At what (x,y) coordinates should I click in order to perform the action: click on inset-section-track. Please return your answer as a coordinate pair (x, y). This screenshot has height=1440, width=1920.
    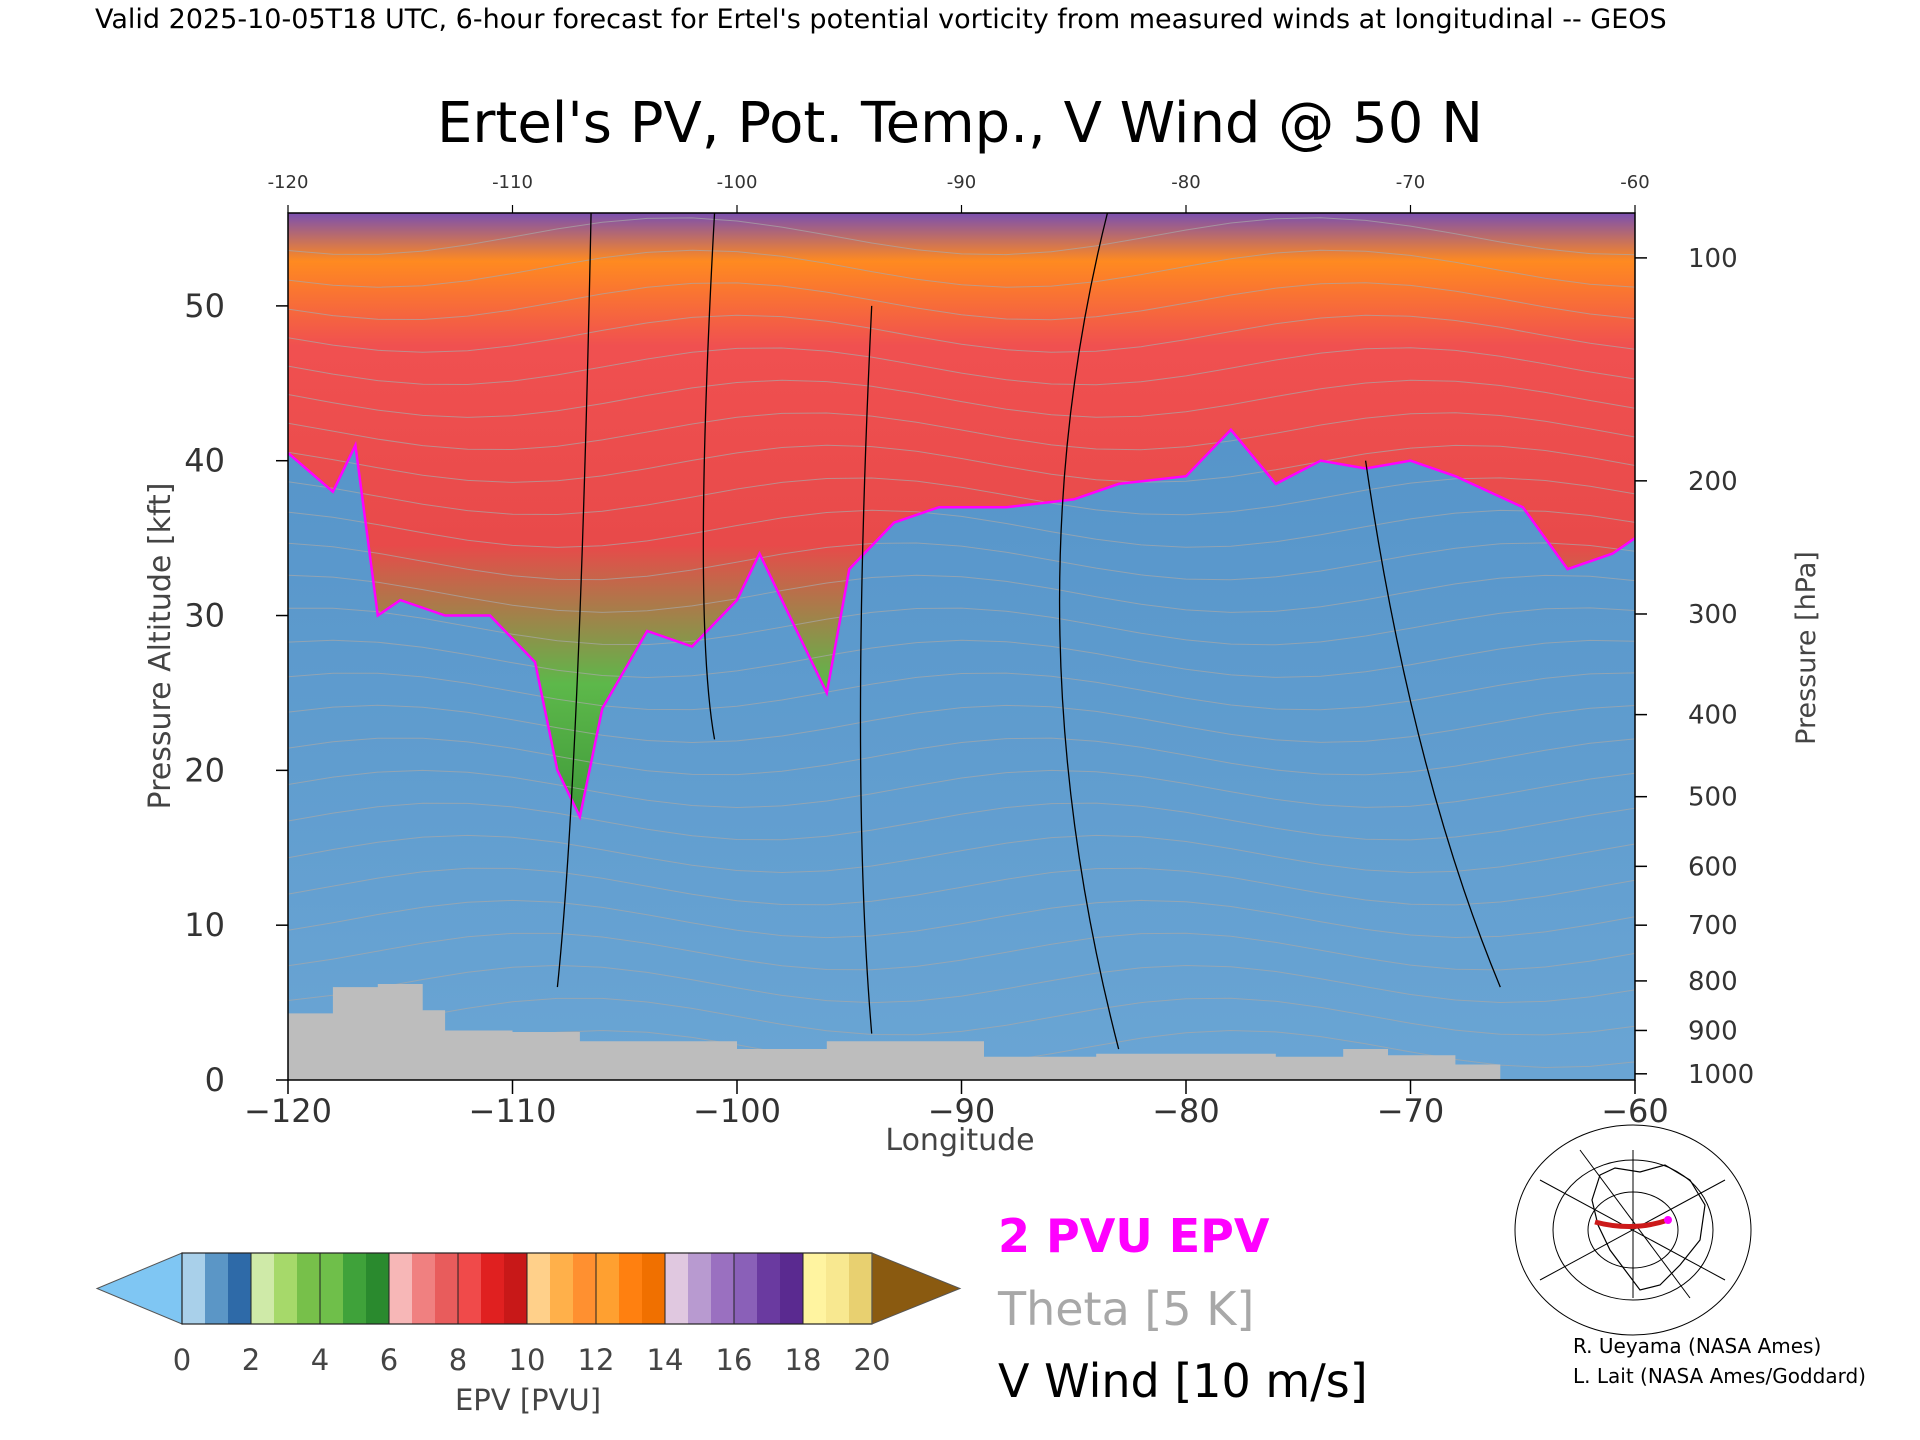
    Looking at the image, I should click on (1631, 1223).